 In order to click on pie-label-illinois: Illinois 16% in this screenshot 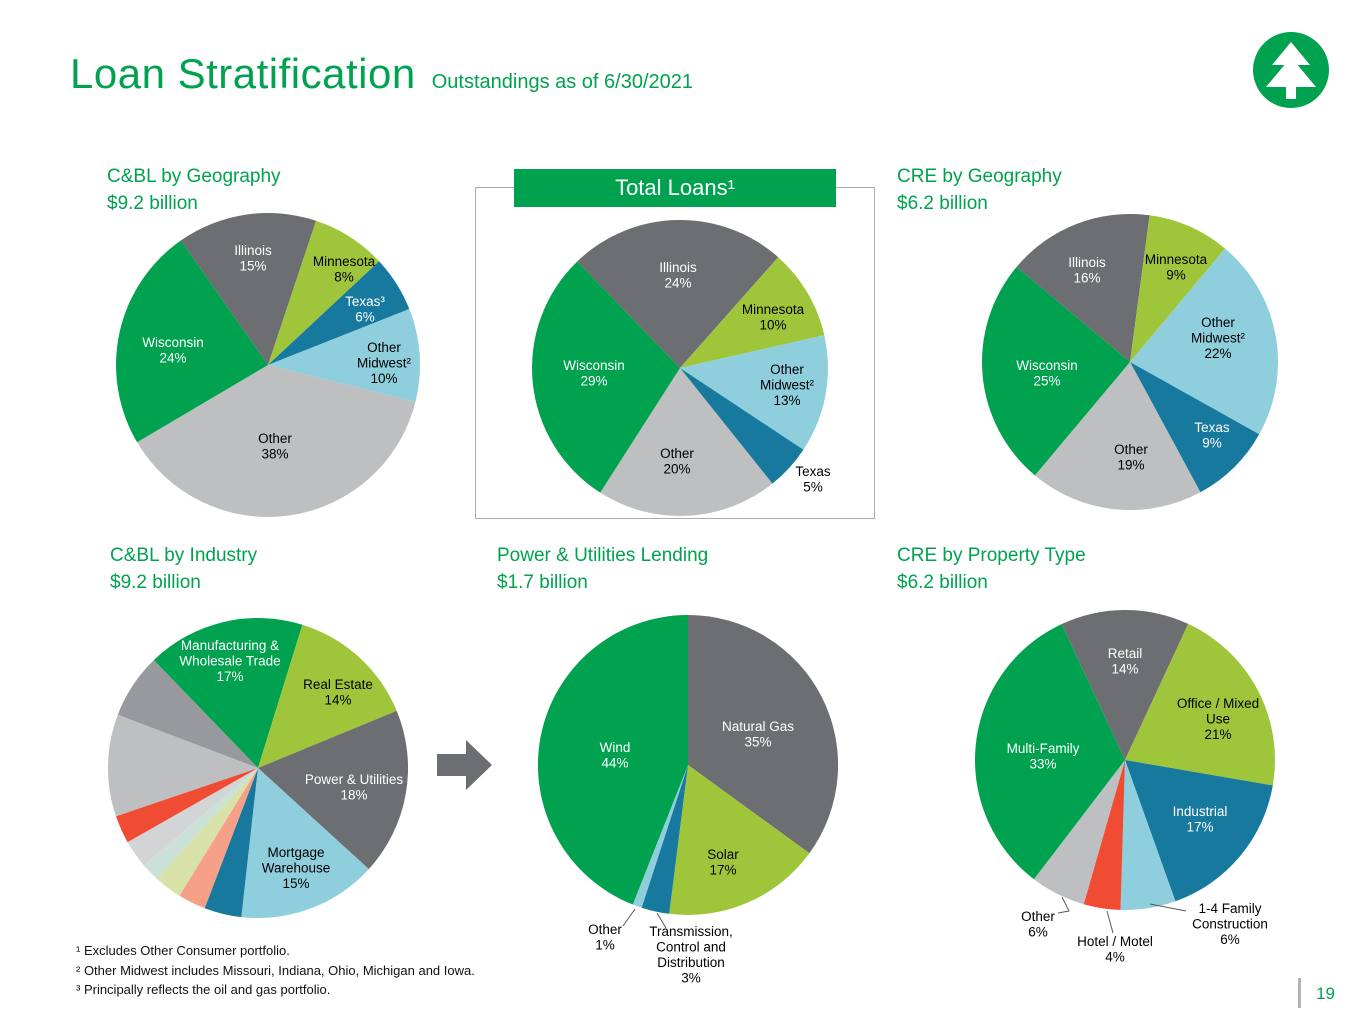, I will do `click(1087, 270)`.